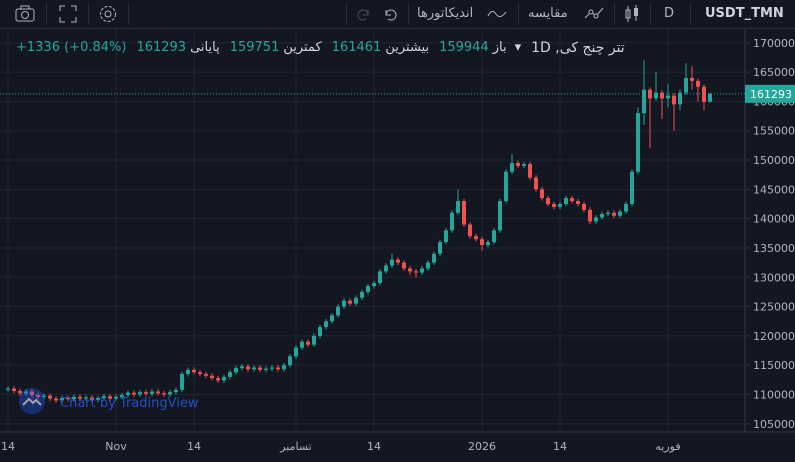 Image resolution: width=795 pixels, height=462 pixels. I want to click on interval-button: D, so click(669, 13).